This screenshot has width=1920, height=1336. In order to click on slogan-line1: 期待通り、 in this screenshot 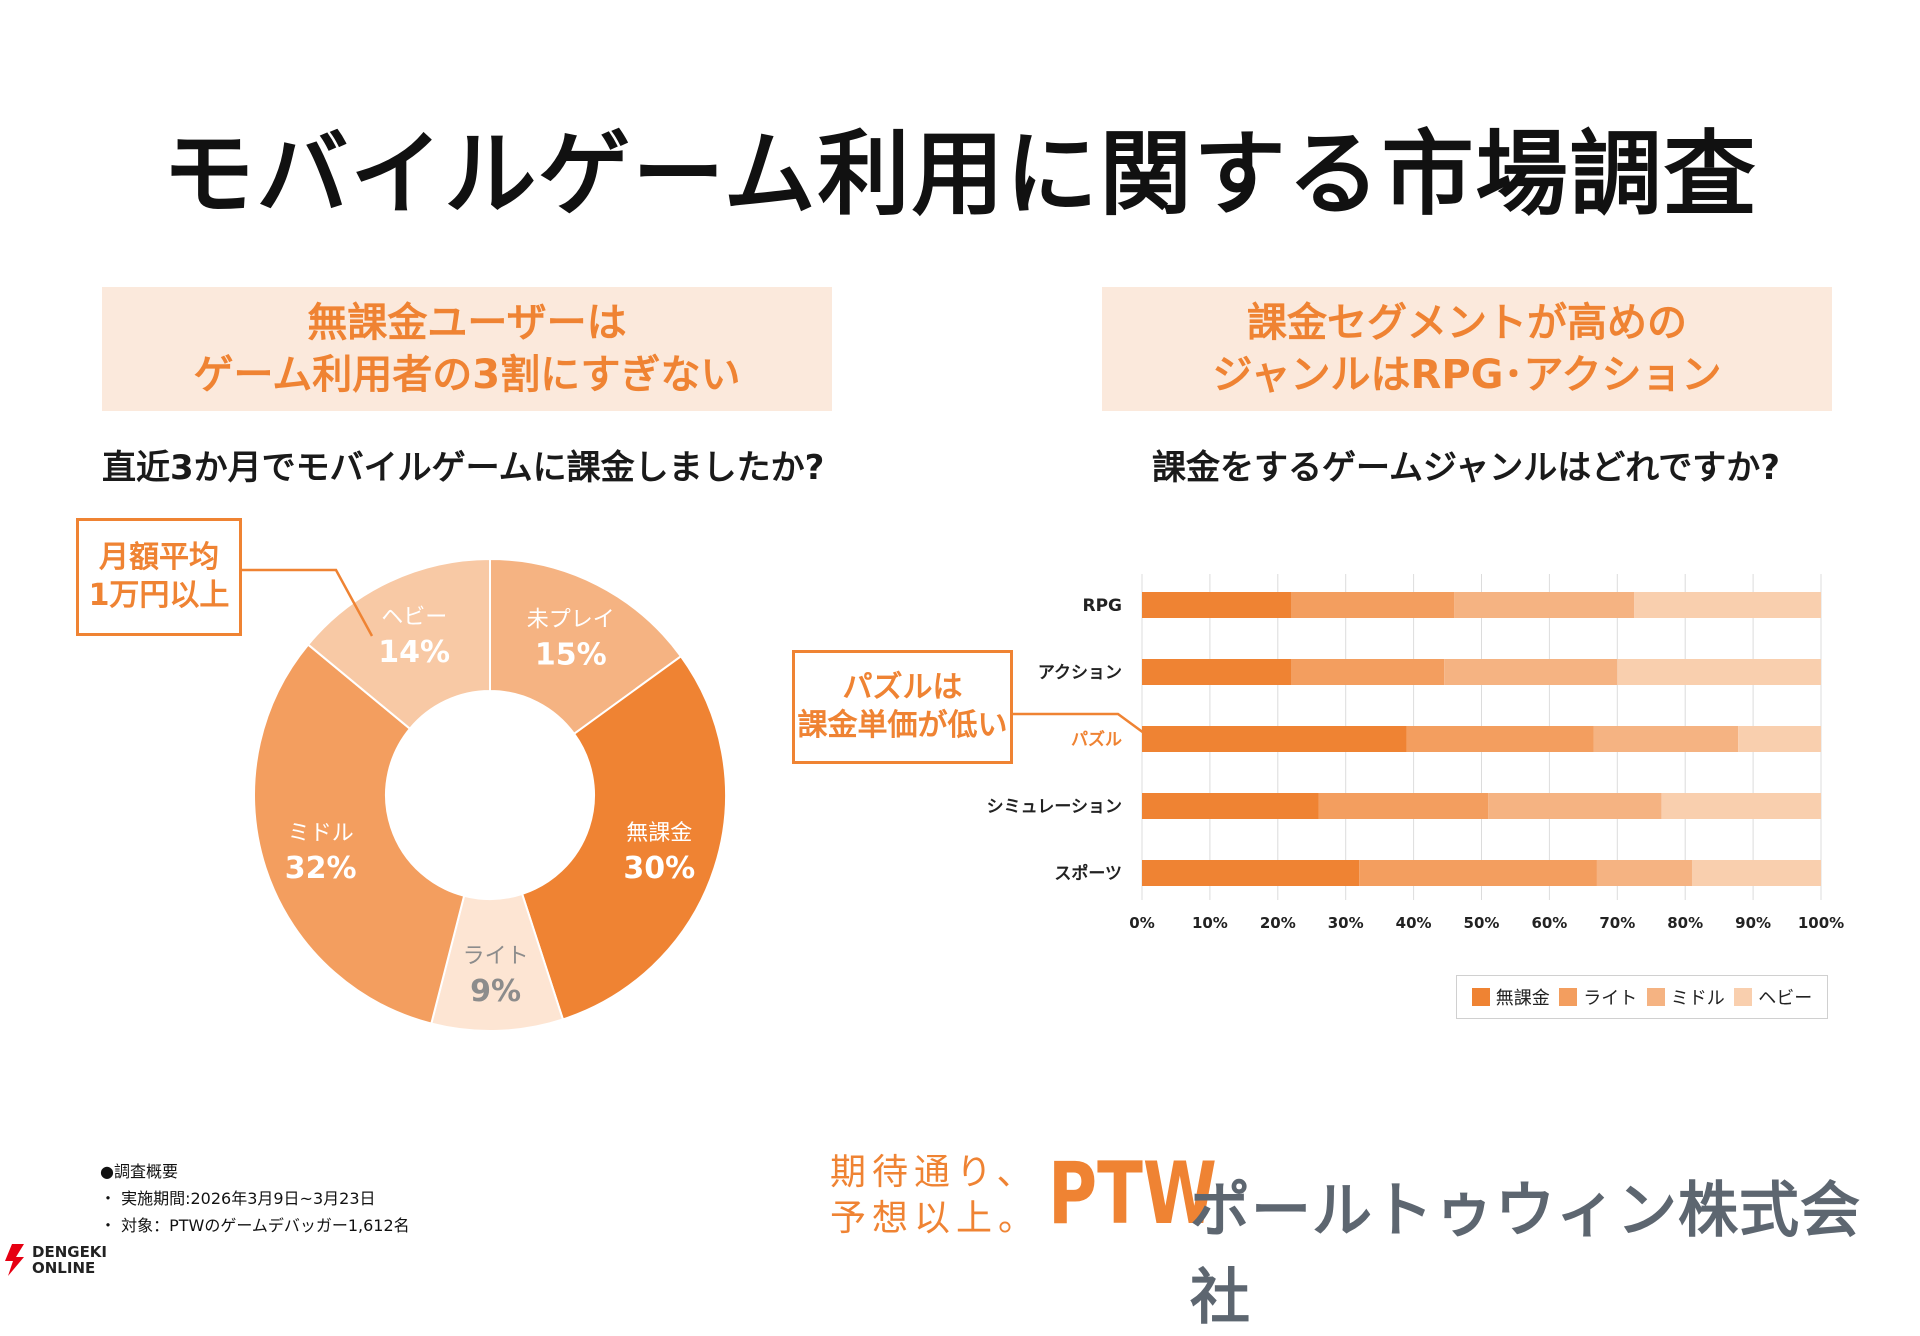, I will do `click(934, 1172)`.